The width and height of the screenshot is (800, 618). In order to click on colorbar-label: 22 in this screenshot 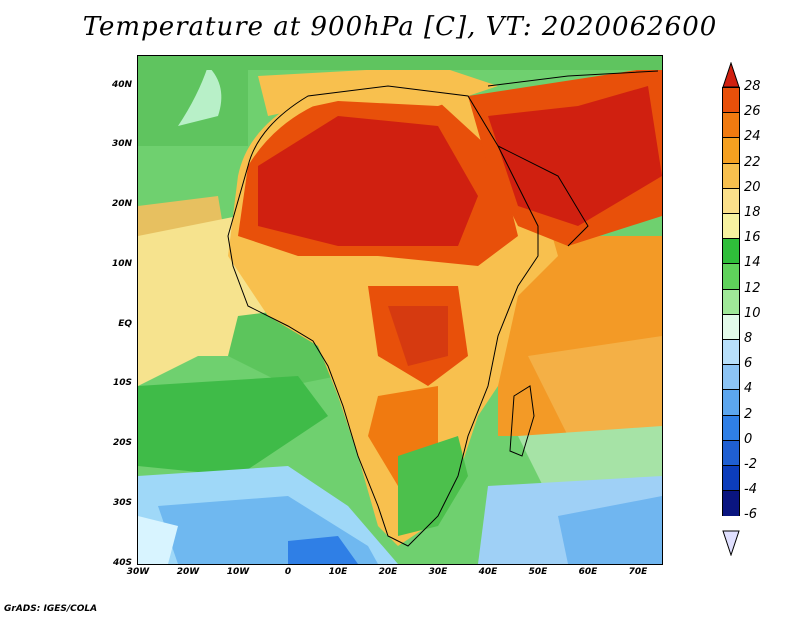, I will do `click(752, 162)`.